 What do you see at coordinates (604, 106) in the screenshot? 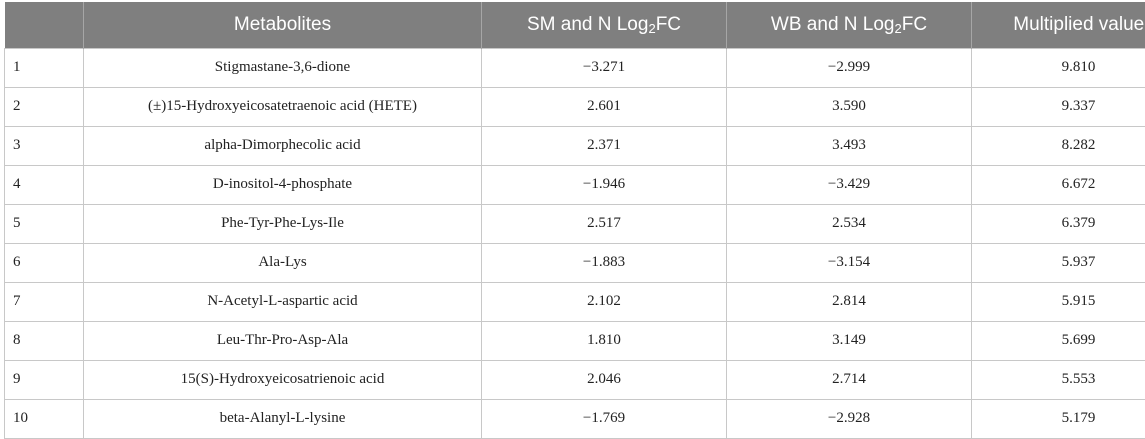
I see `sm-log2fc-value: 2.601` at bounding box center [604, 106].